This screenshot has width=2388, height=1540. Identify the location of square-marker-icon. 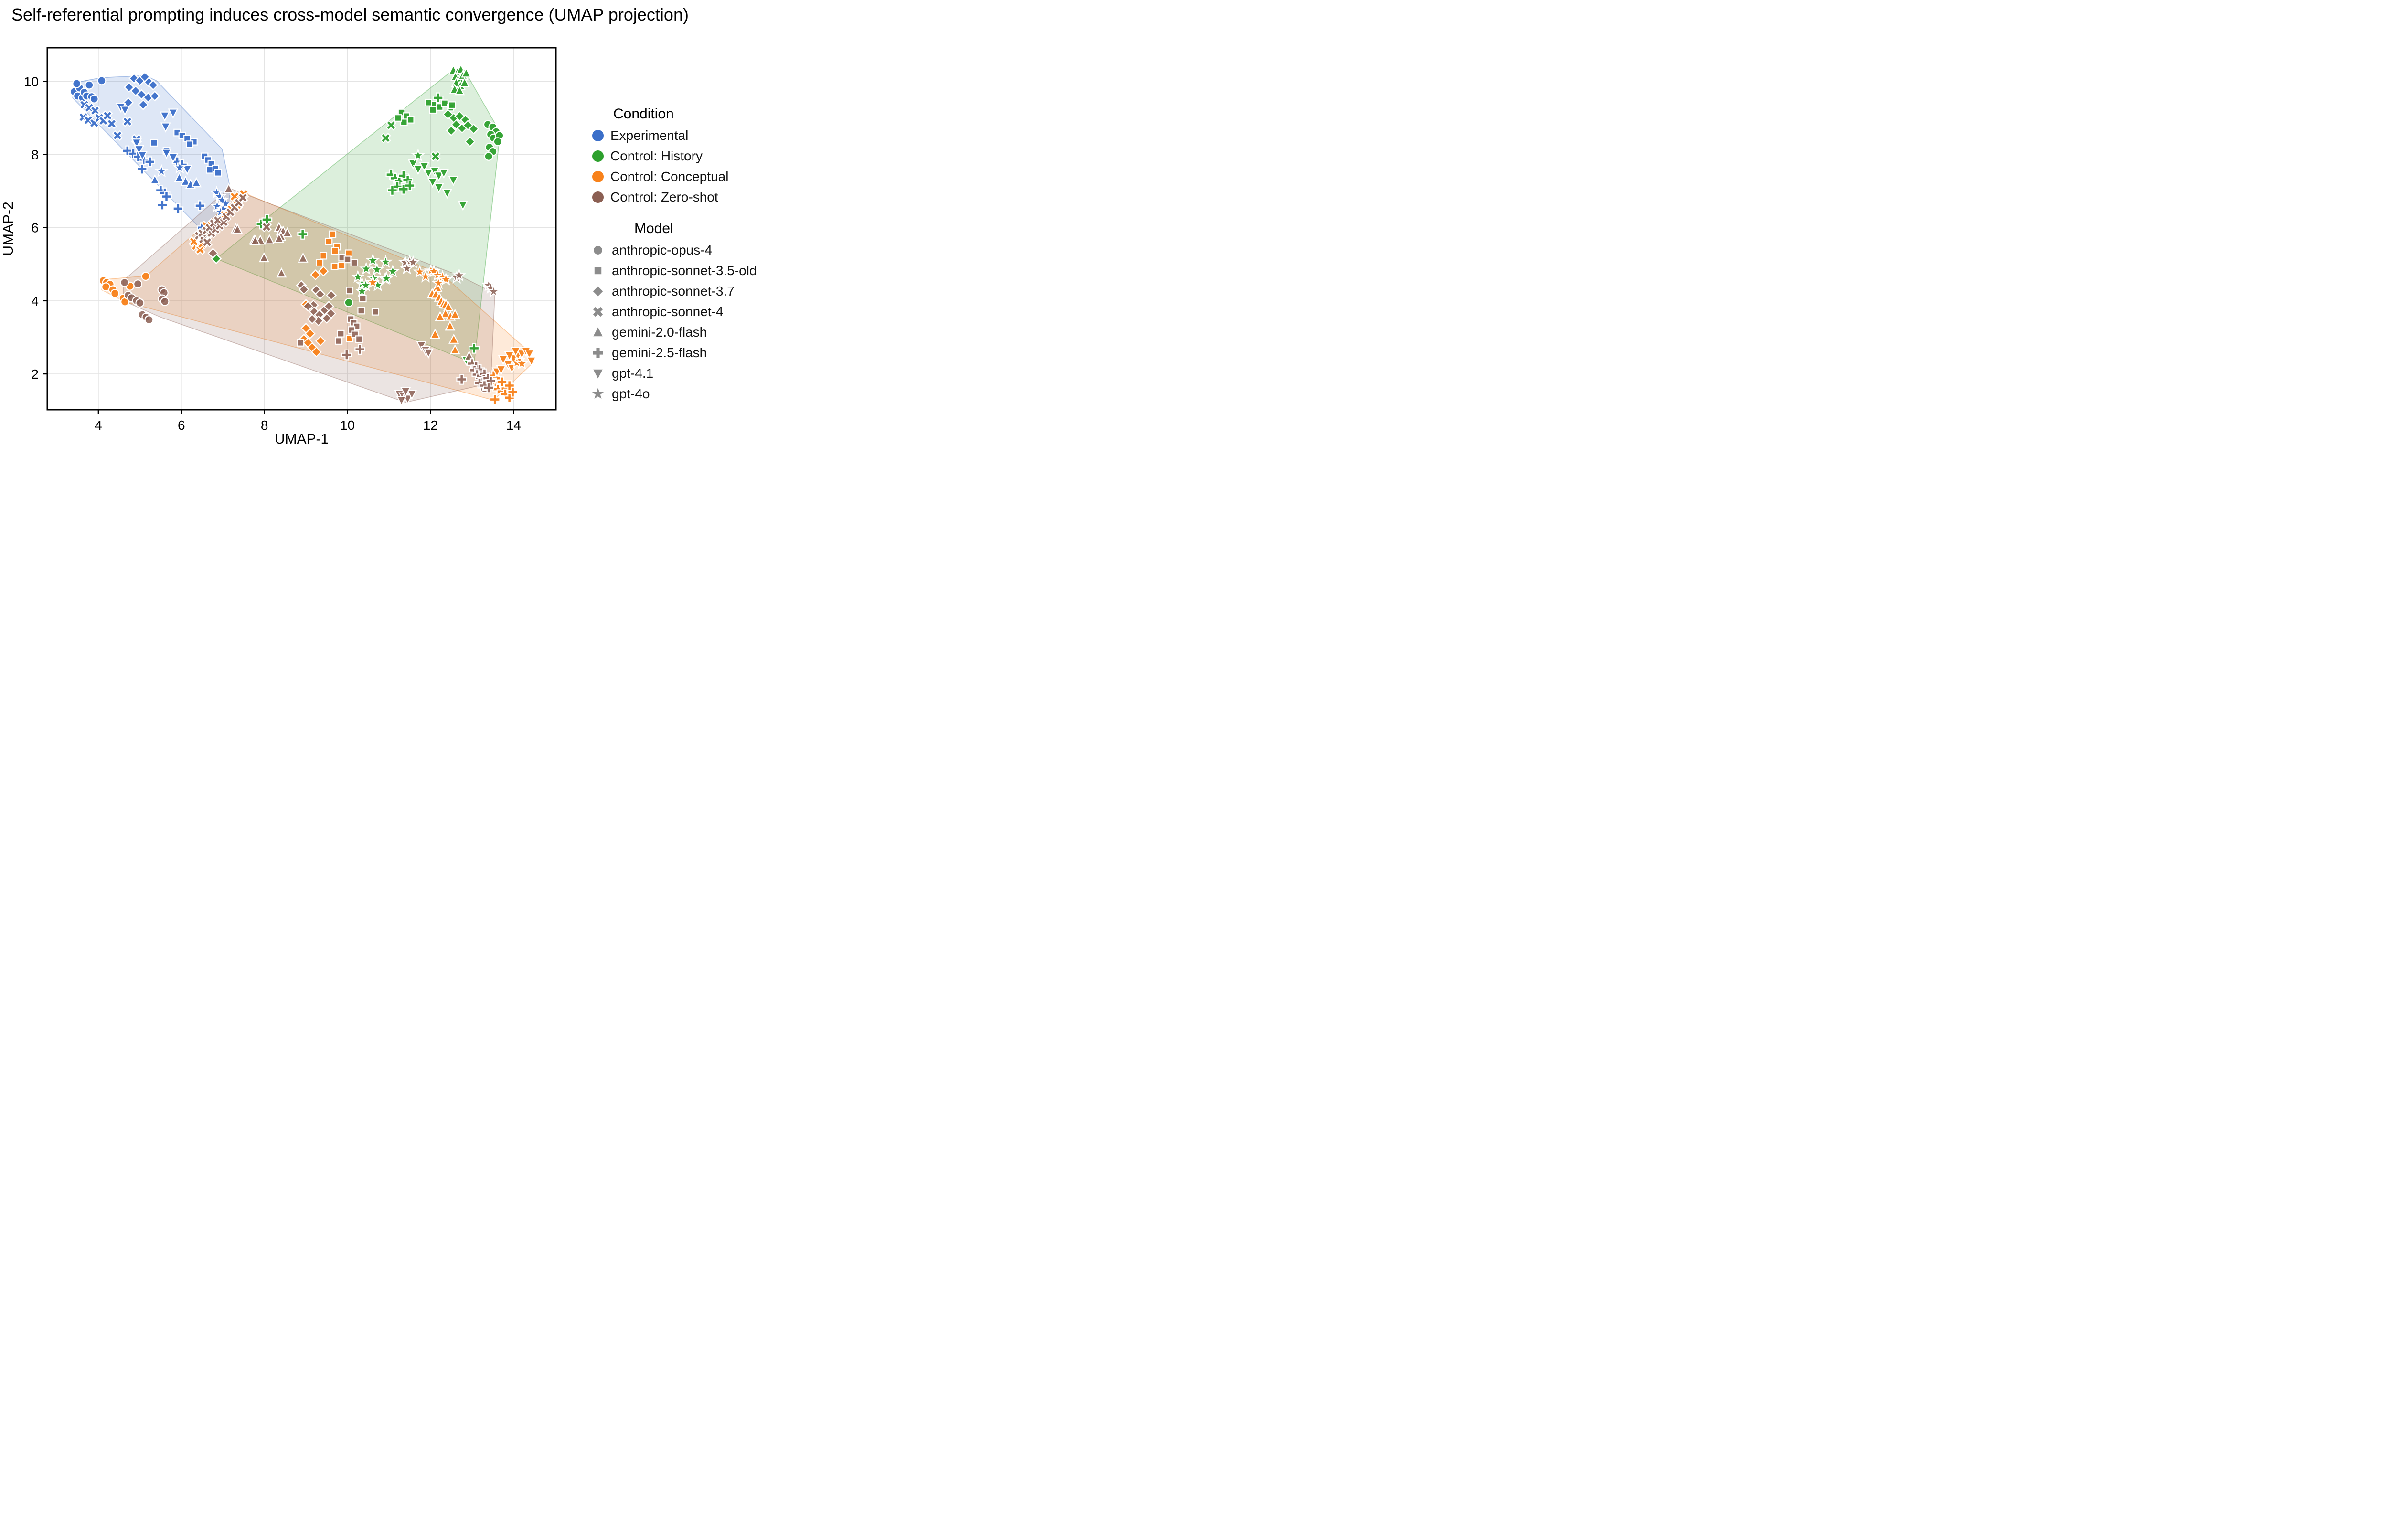
(598, 270).